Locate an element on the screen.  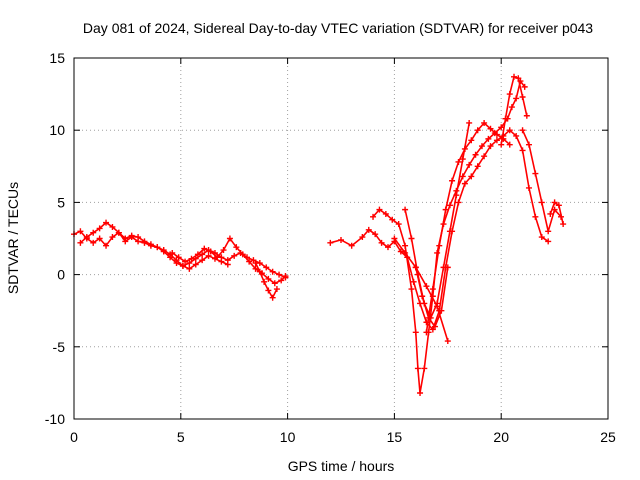
x-axis-label: GPS time / hours is located at coordinates (341, 466).